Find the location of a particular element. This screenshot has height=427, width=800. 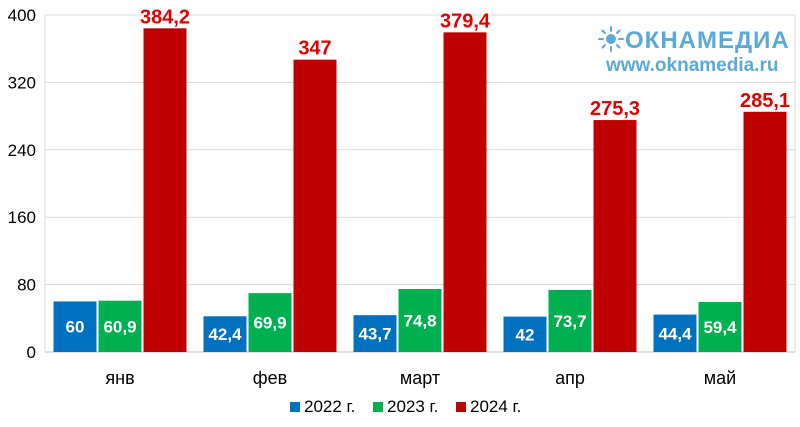

data-label: 43,7 is located at coordinates (374, 334).